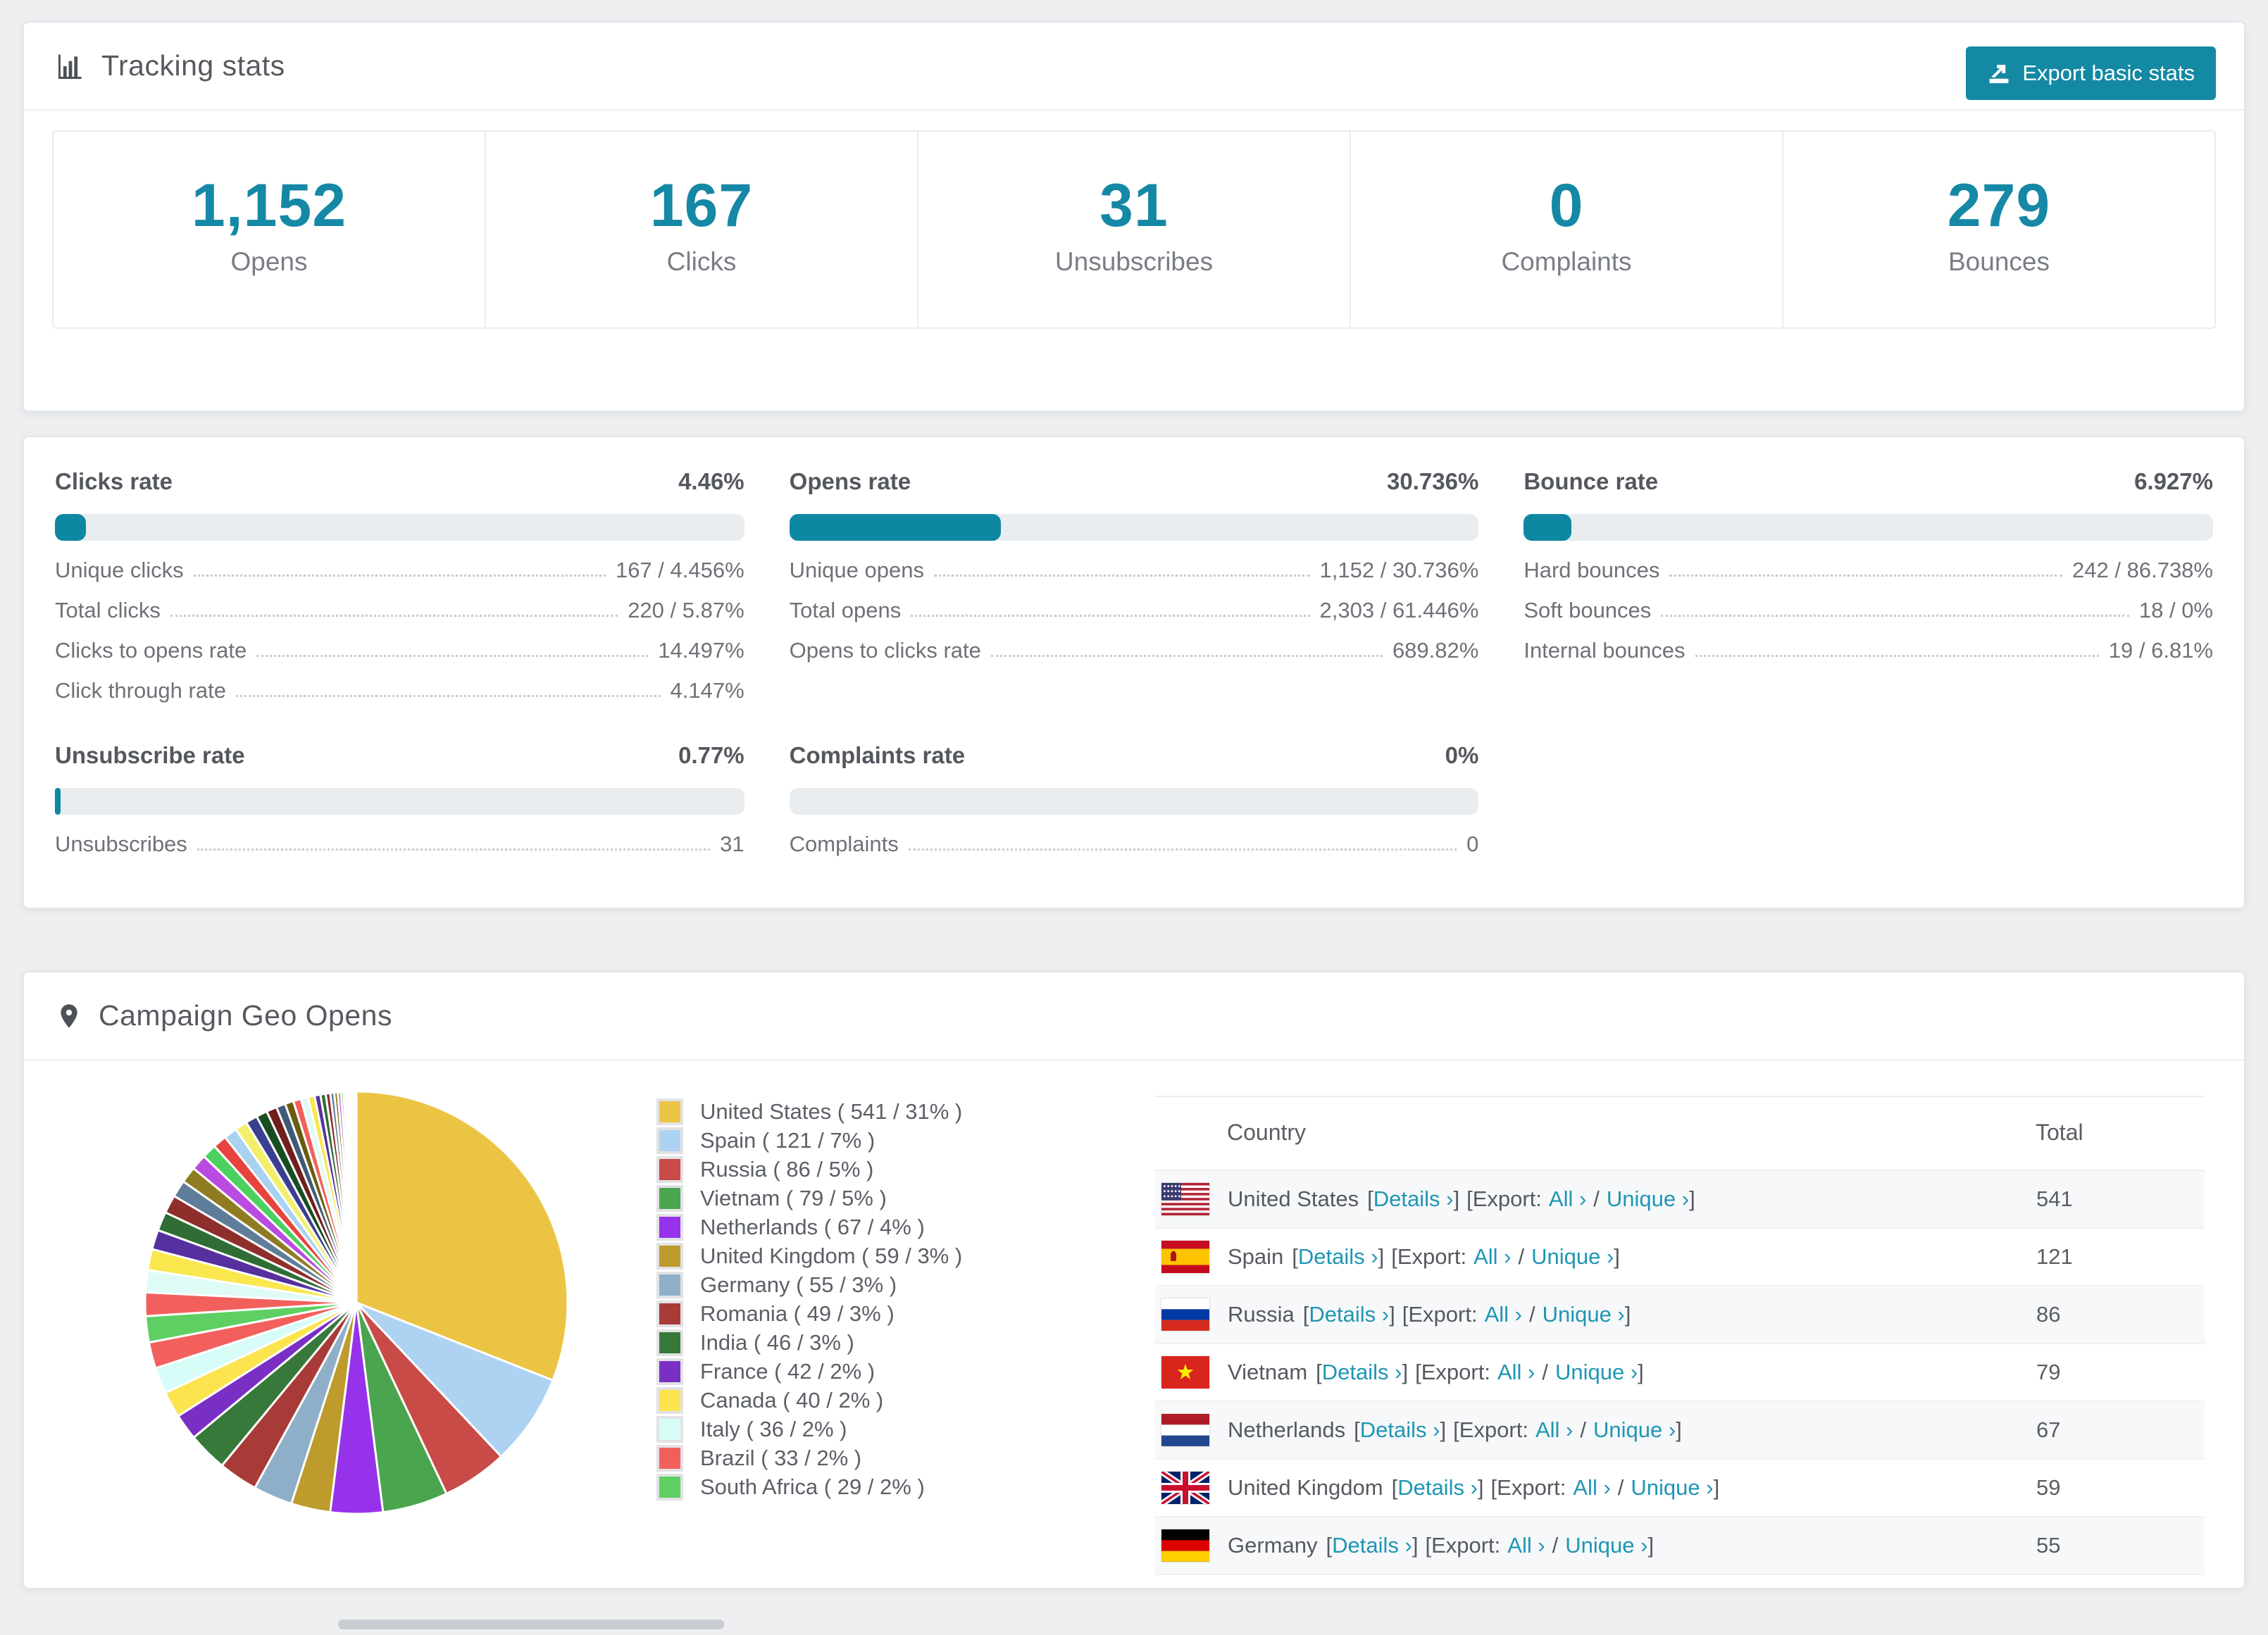 Image resolution: width=2268 pixels, height=1635 pixels. I want to click on country-name: United States, so click(1294, 1198).